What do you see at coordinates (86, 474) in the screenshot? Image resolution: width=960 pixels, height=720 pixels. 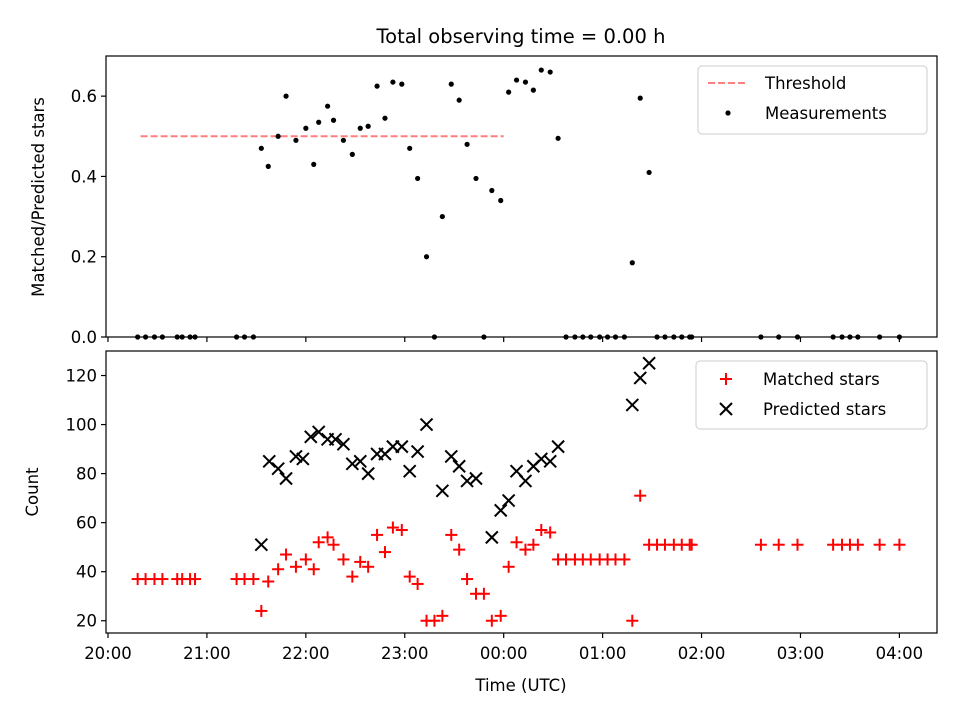 I see `y-tick-label: 80` at bounding box center [86, 474].